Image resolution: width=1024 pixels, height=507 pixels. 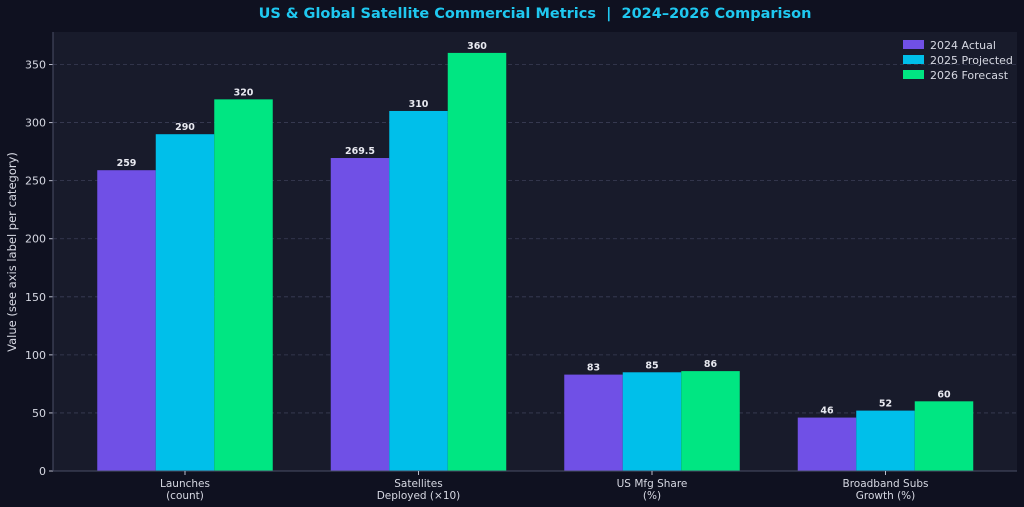 I want to click on data-label: 52, so click(x=885, y=404).